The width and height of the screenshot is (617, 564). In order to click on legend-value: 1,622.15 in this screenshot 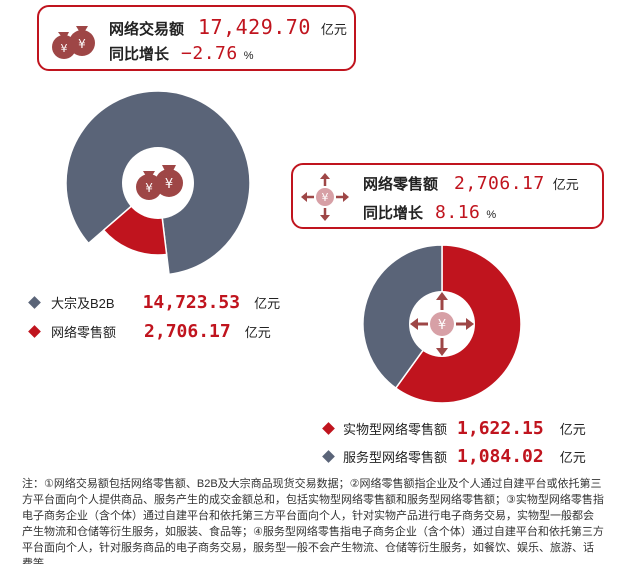, I will do `click(500, 428)`.